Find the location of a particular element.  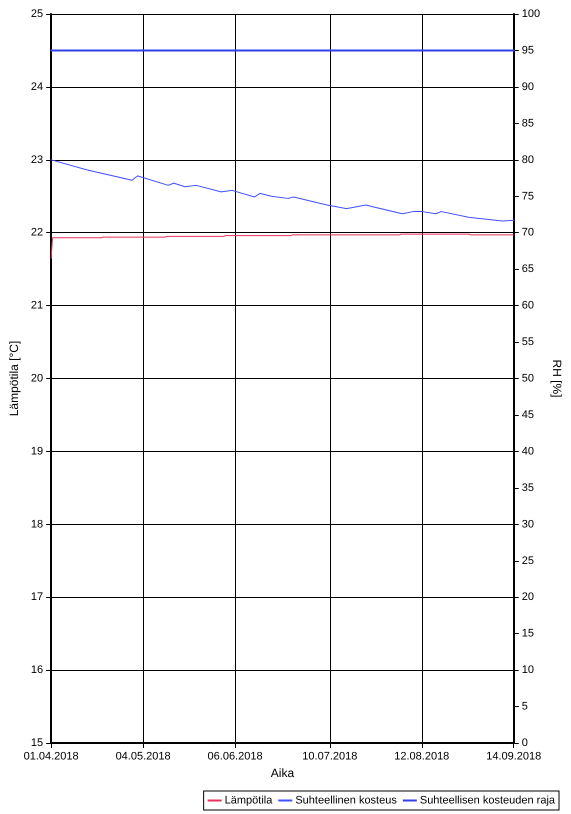

y2-tick-label: 50 is located at coordinates (528, 378).